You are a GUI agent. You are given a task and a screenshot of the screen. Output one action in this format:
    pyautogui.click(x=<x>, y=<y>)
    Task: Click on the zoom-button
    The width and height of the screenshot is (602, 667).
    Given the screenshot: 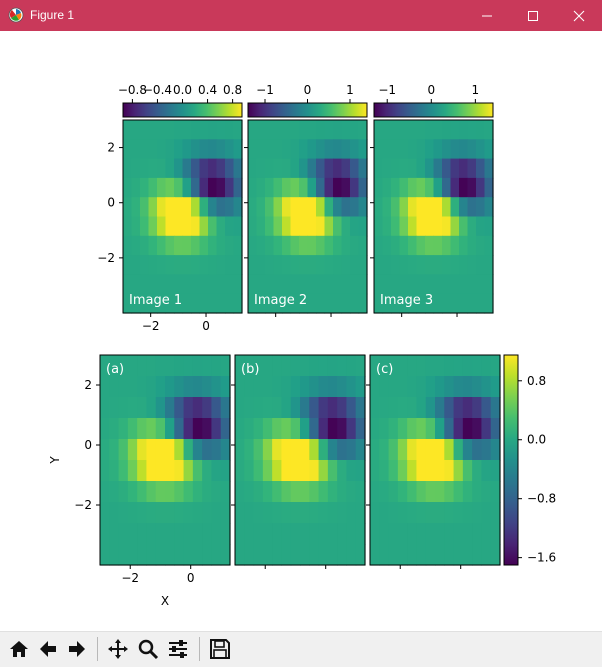 What is the action you would take?
    pyautogui.click(x=148, y=649)
    